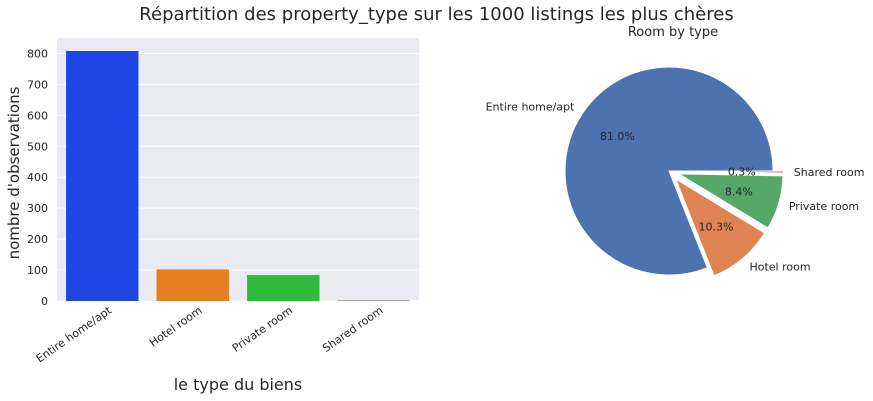  I want to click on pie-wedge-entire-home-apt, so click(669, 171).